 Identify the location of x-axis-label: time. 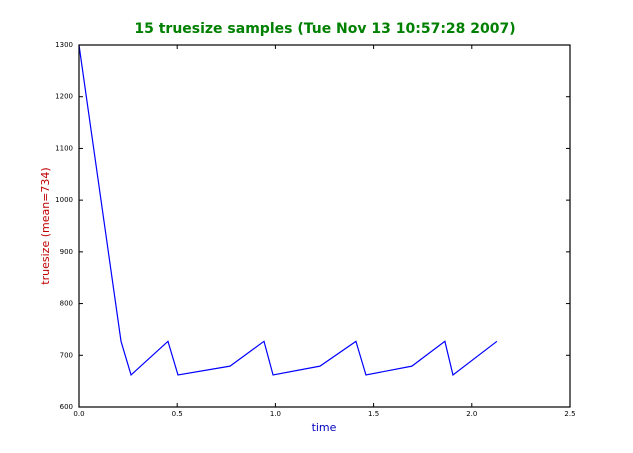
(324, 427).